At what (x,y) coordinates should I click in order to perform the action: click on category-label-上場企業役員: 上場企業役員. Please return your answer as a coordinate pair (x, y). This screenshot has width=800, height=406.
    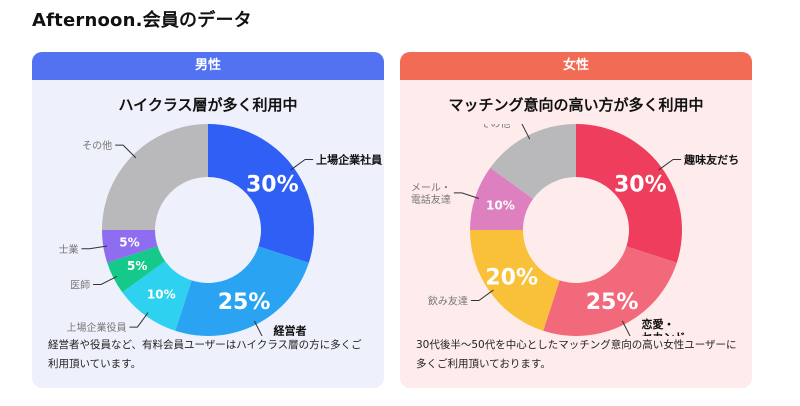
    Looking at the image, I should click on (96, 327).